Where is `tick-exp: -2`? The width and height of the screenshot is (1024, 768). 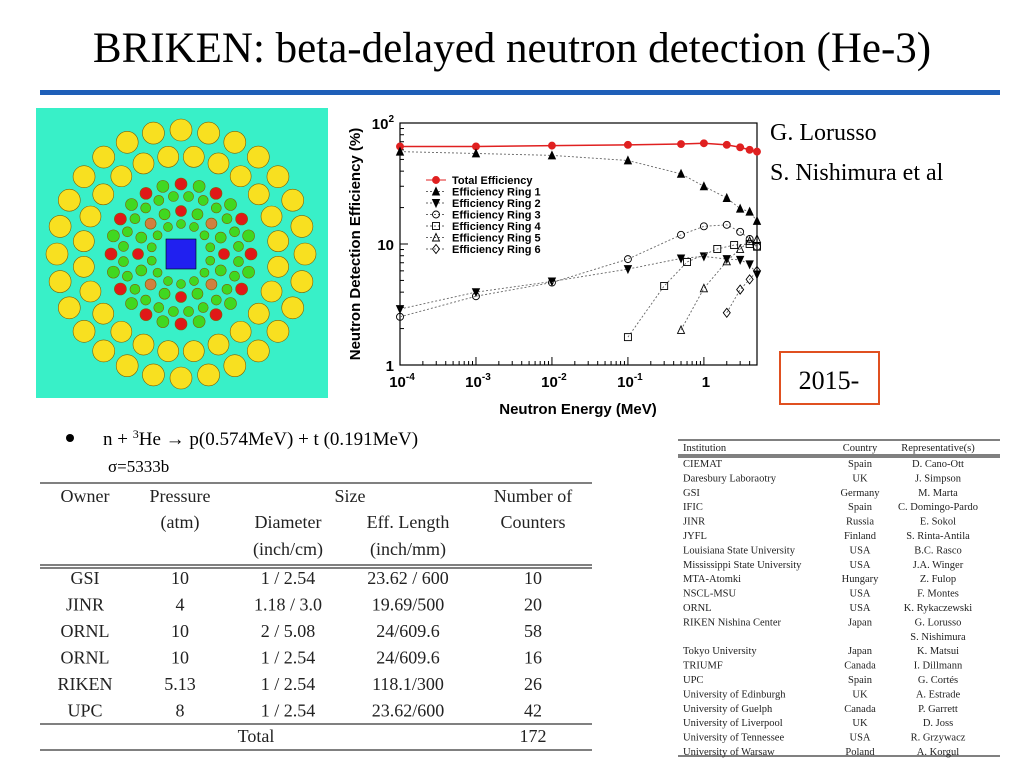 tick-exp: -2 is located at coordinates (562, 377).